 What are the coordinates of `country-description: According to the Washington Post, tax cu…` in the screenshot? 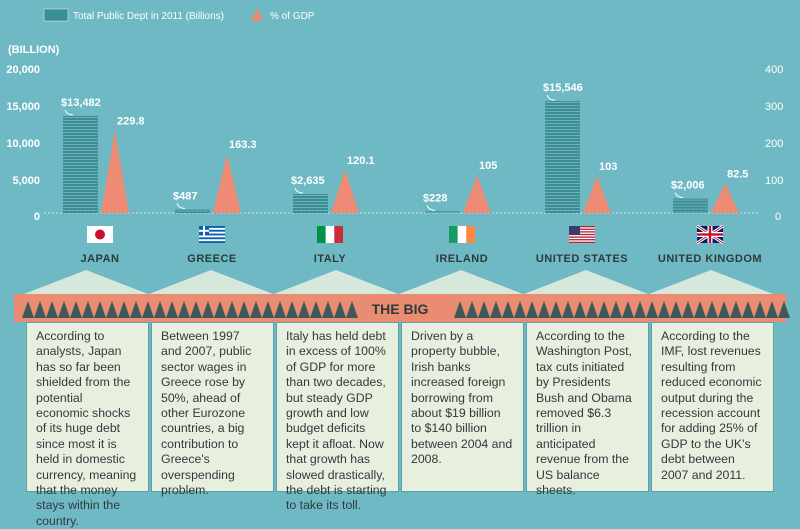 It's located at (587, 409).